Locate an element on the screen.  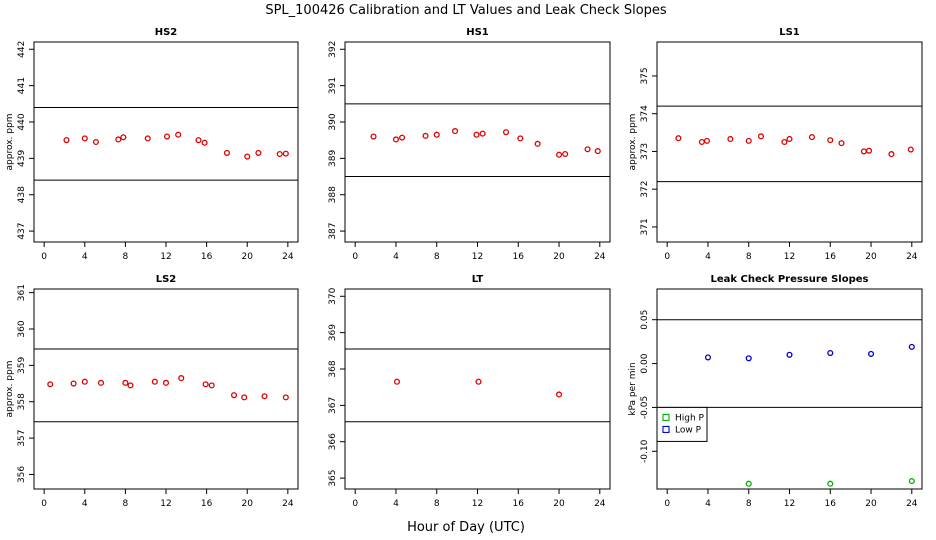
y-tick-label: 369 is located at coordinates (333, 332).